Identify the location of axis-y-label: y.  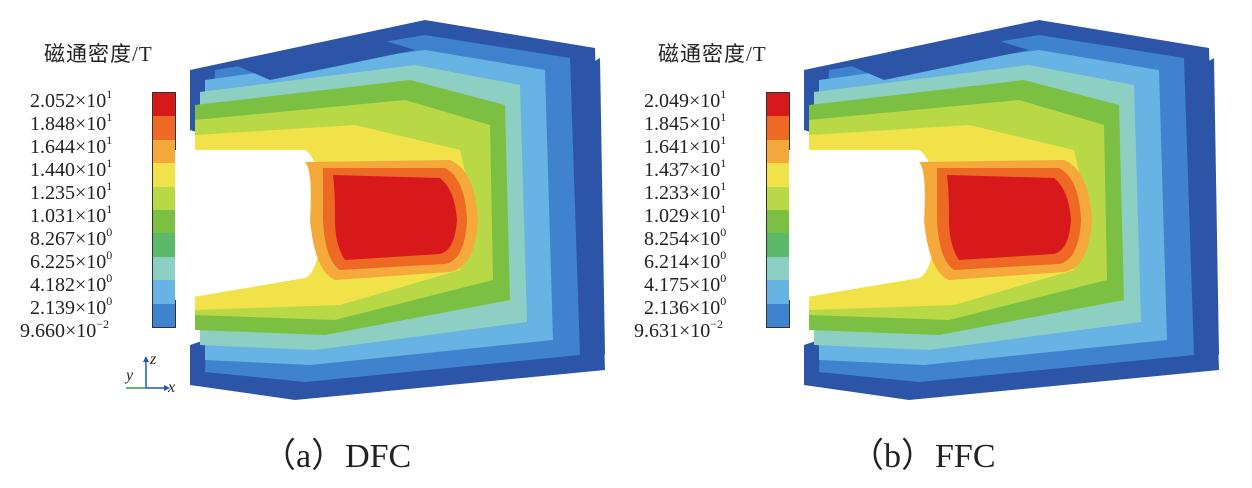
(129, 375).